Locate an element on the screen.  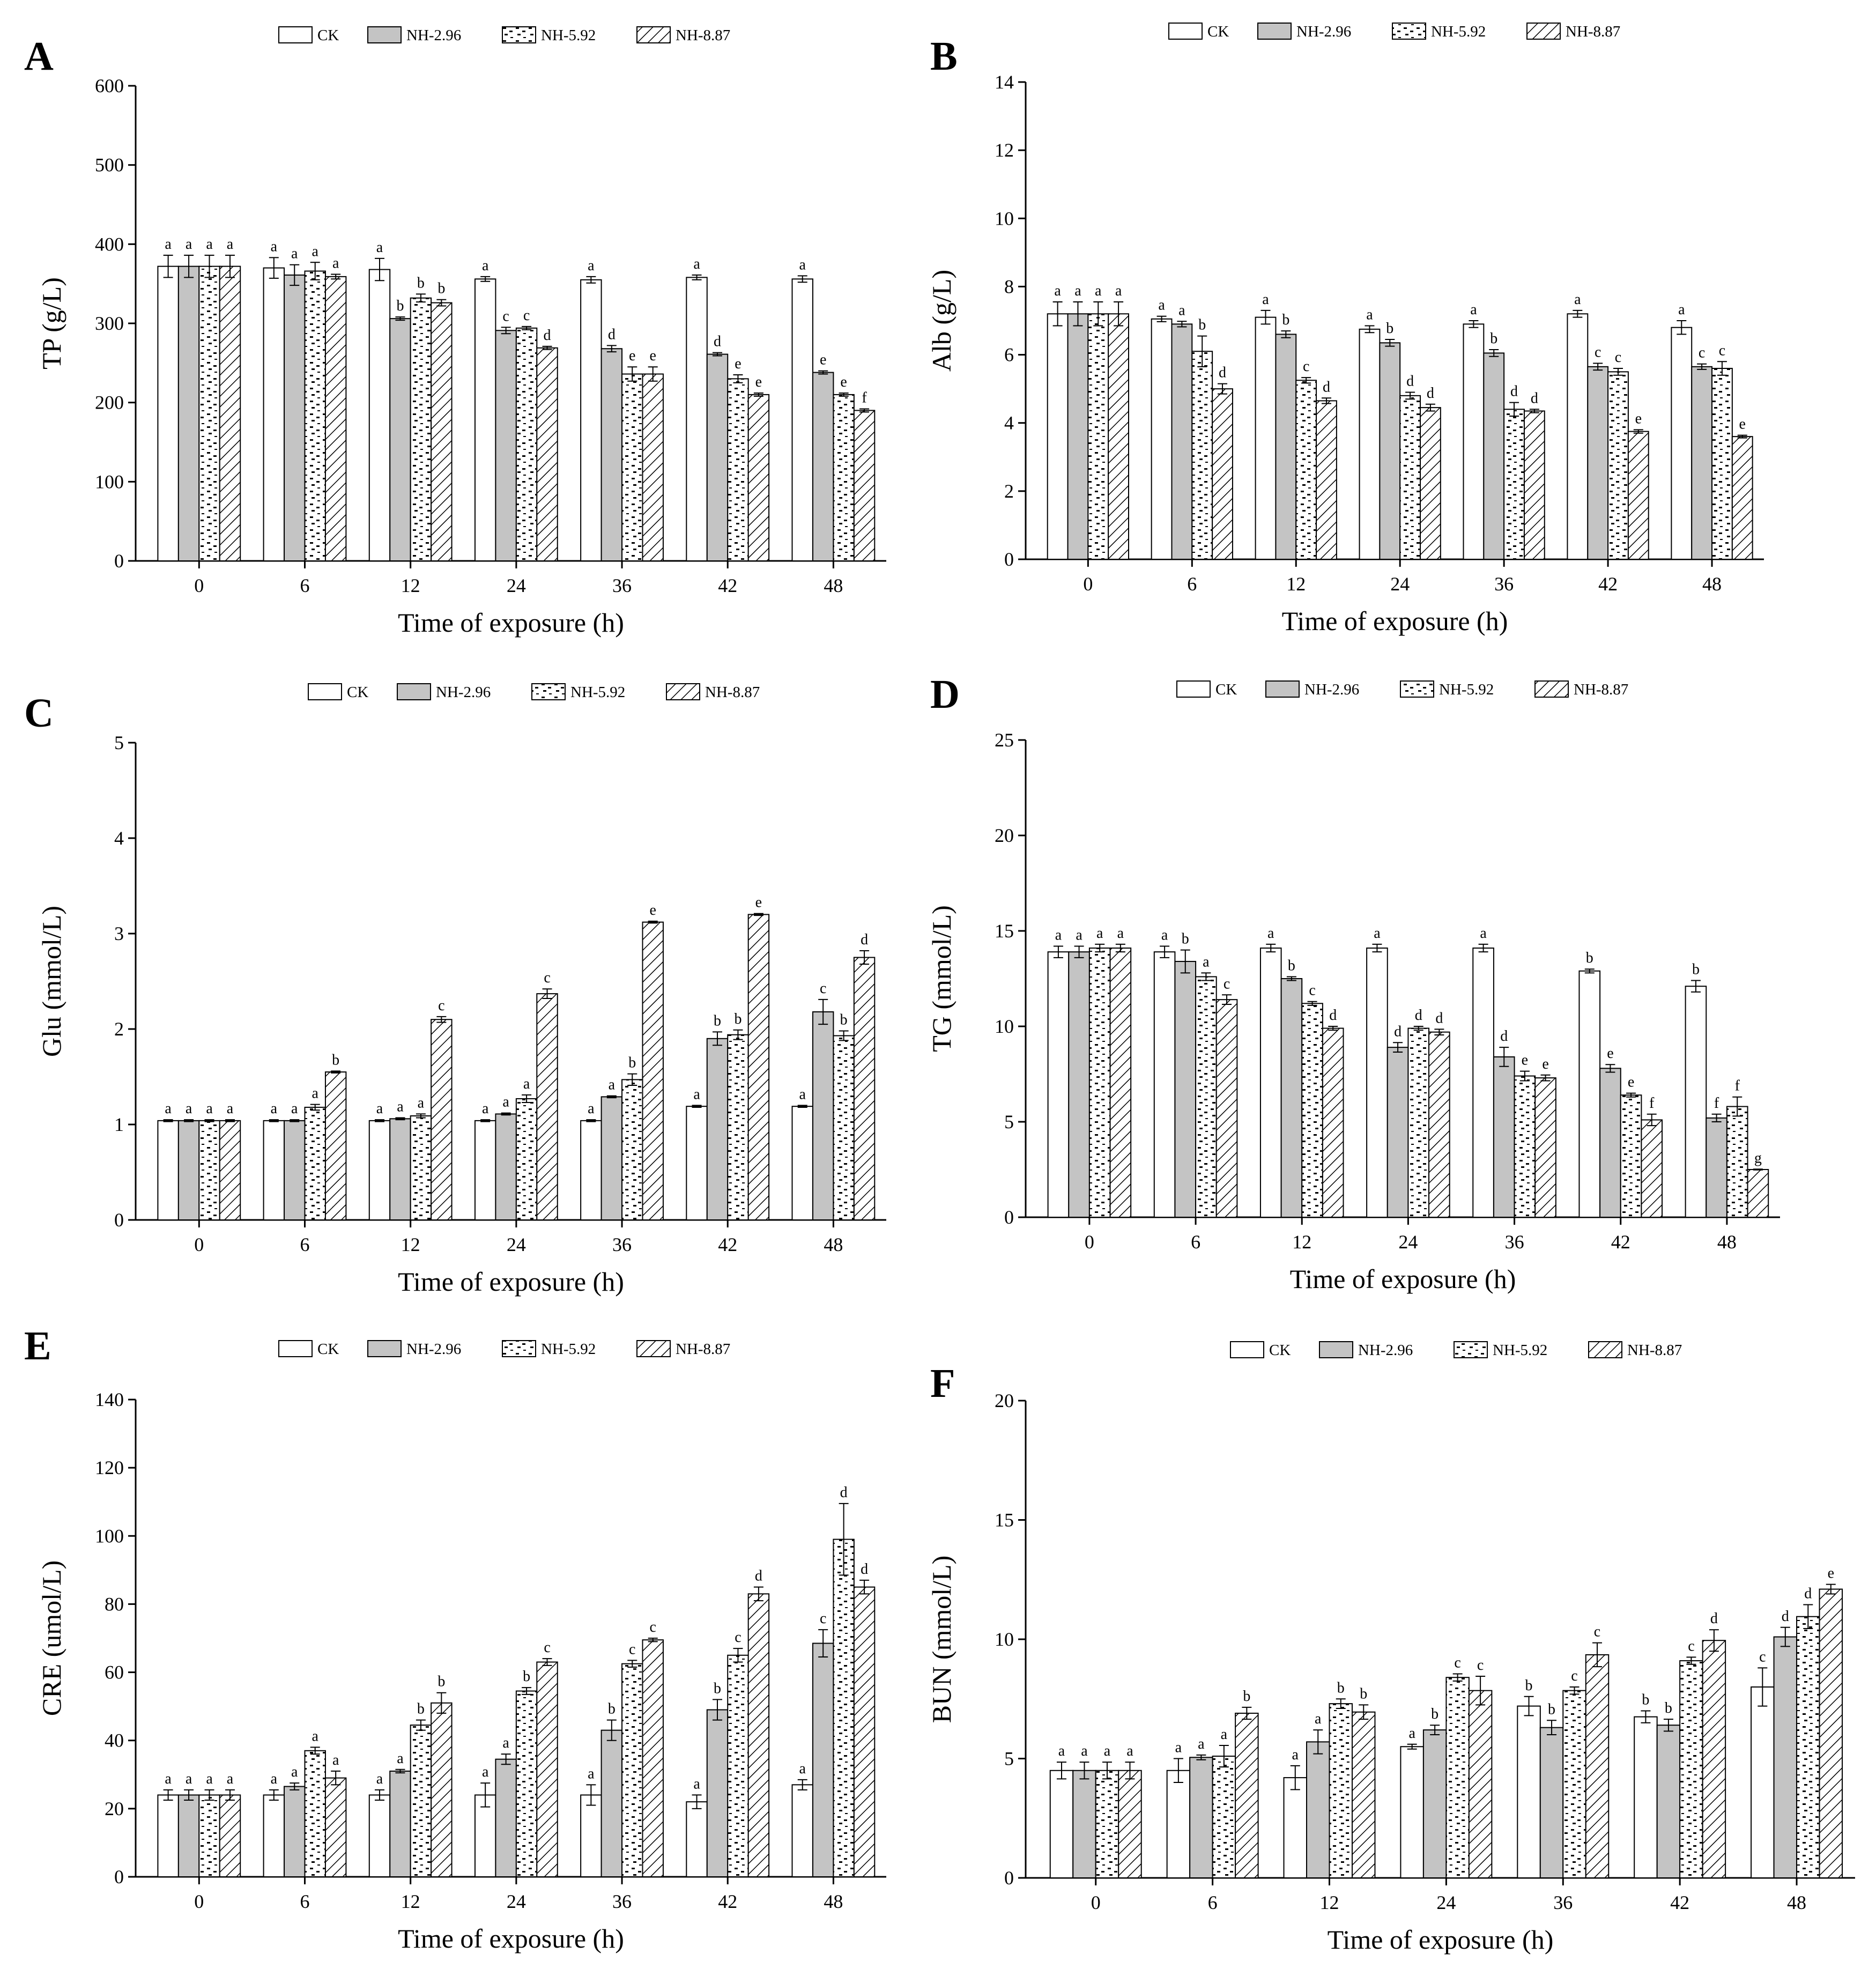
y-tick-label: 0 is located at coordinates (1009, 559).